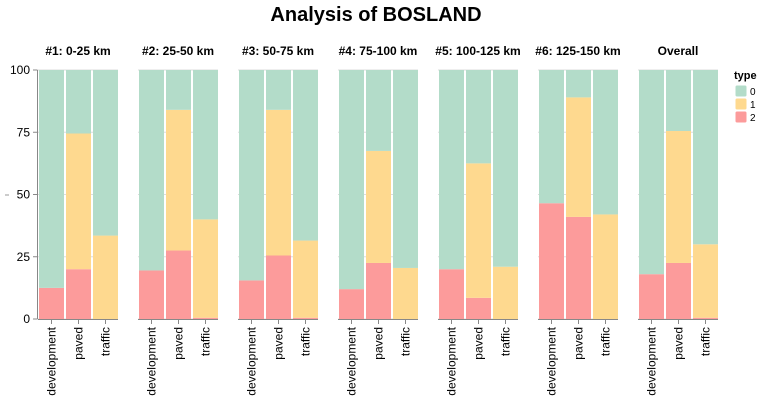 This screenshot has width=763, height=400. What do you see at coordinates (753, 118) in the screenshot?
I see `legend-label: 2` at bounding box center [753, 118].